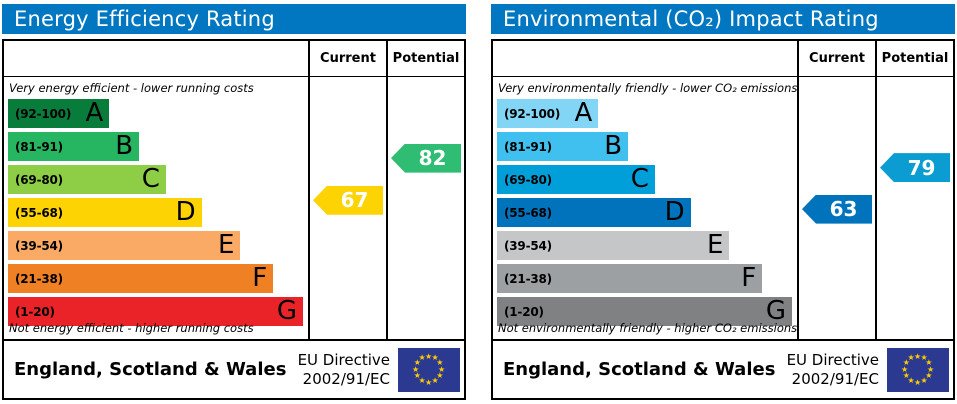 Image resolution: width=957 pixels, height=404 pixels. I want to click on panel-title: Energy Efficiency Rating, so click(234, 19).